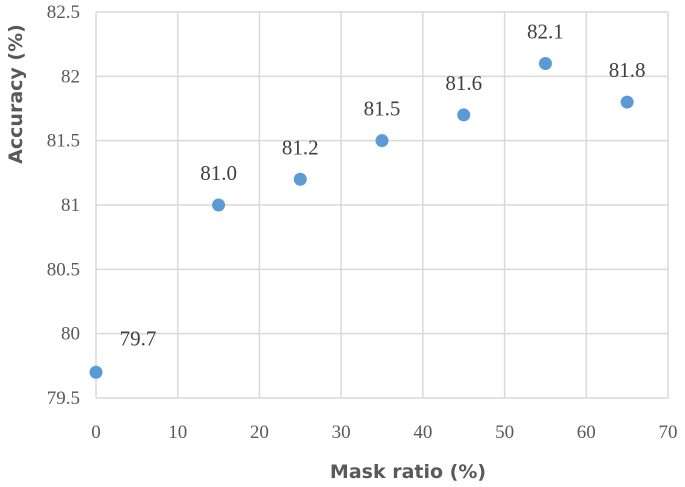 The height and width of the screenshot is (487, 685). What do you see at coordinates (384, 432) in the screenshot?
I see `x-axis-ticks: 0 10 20 30 40 50 60 70` at bounding box center [384, 432].